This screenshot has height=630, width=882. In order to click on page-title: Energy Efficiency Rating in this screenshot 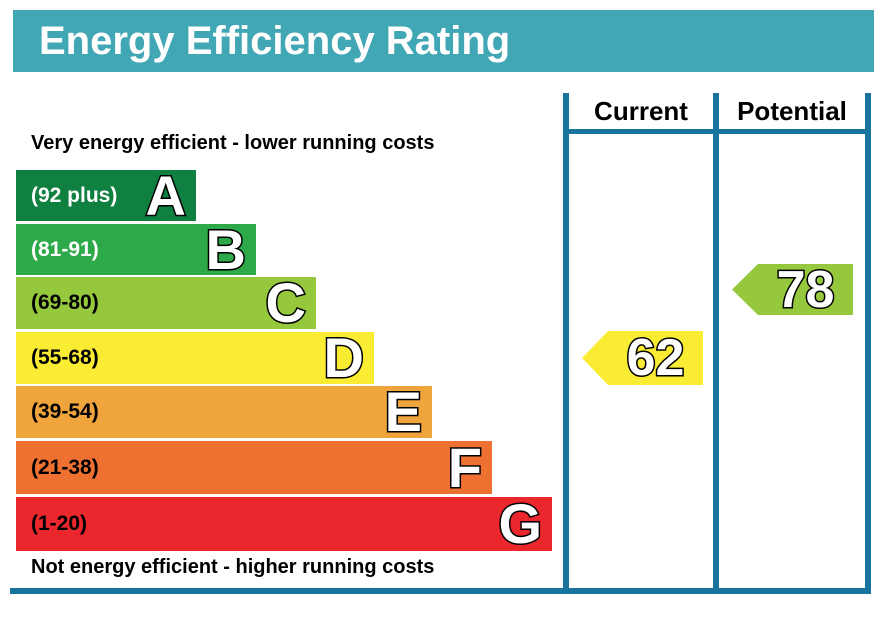, I will do `click(275, 40)`.